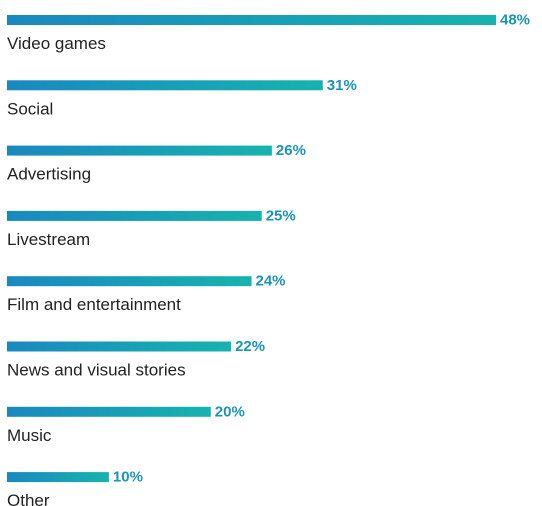 The width and height of the screenshot is (542, 506). I want to click on data-label: 25%, so click(281, 215).